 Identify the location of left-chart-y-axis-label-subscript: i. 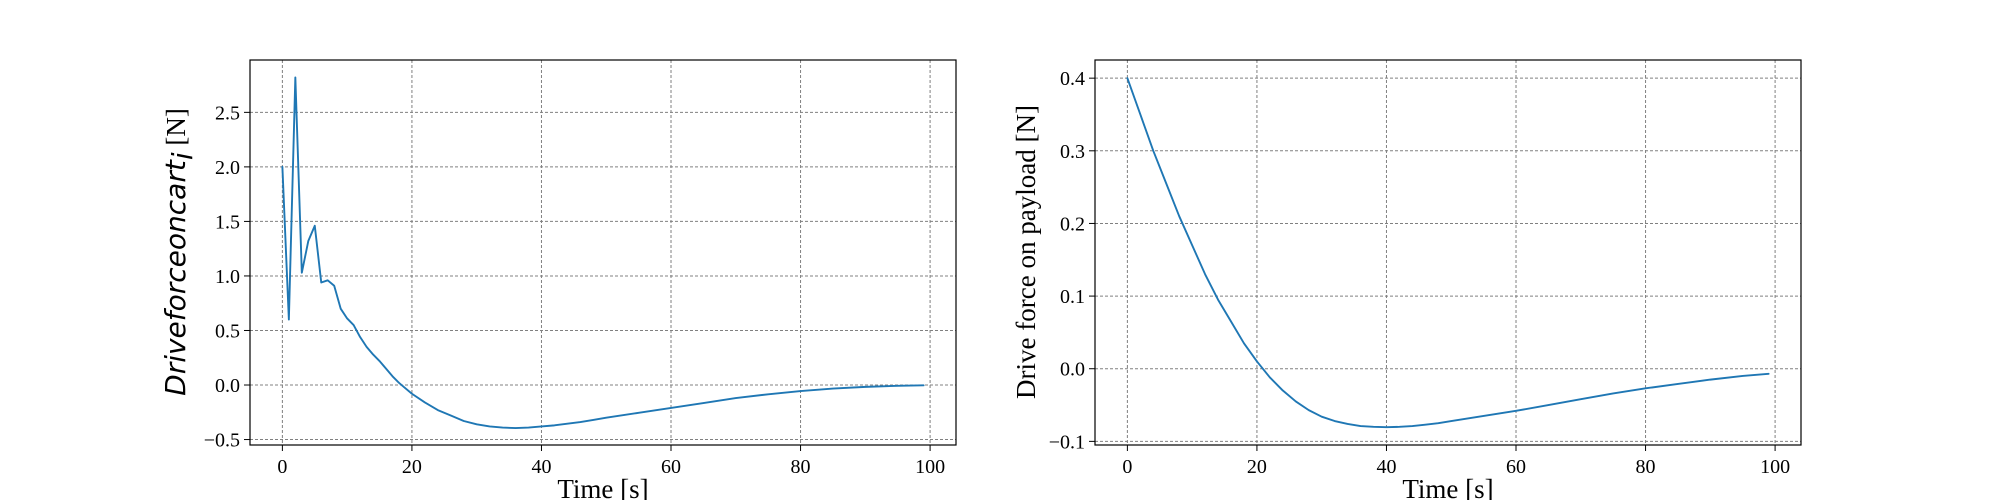
(182, 156).